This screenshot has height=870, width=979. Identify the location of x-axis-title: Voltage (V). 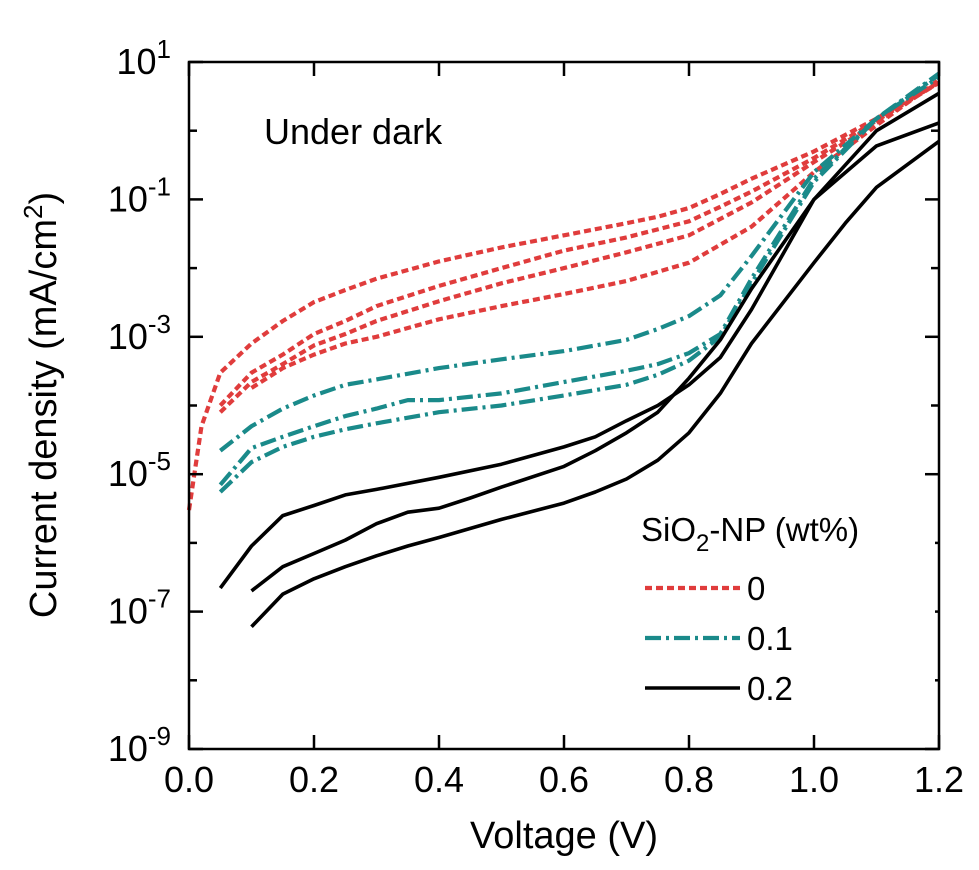
(564, 836).